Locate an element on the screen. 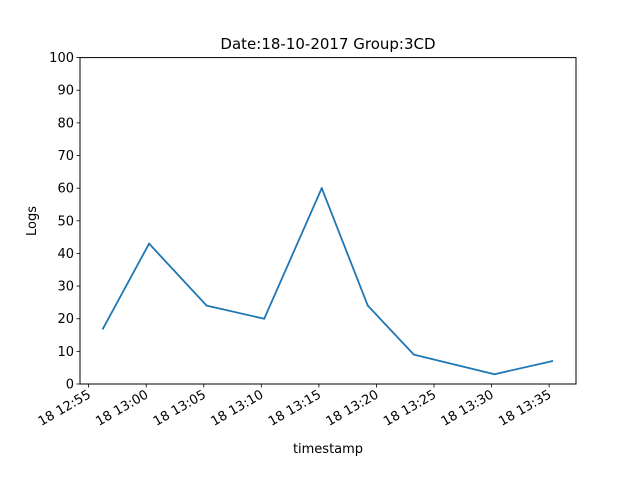 Image resolution: width=640 pixels, height=480 pixels. y-tick-label: 0 is located at coordinates (70, 385).